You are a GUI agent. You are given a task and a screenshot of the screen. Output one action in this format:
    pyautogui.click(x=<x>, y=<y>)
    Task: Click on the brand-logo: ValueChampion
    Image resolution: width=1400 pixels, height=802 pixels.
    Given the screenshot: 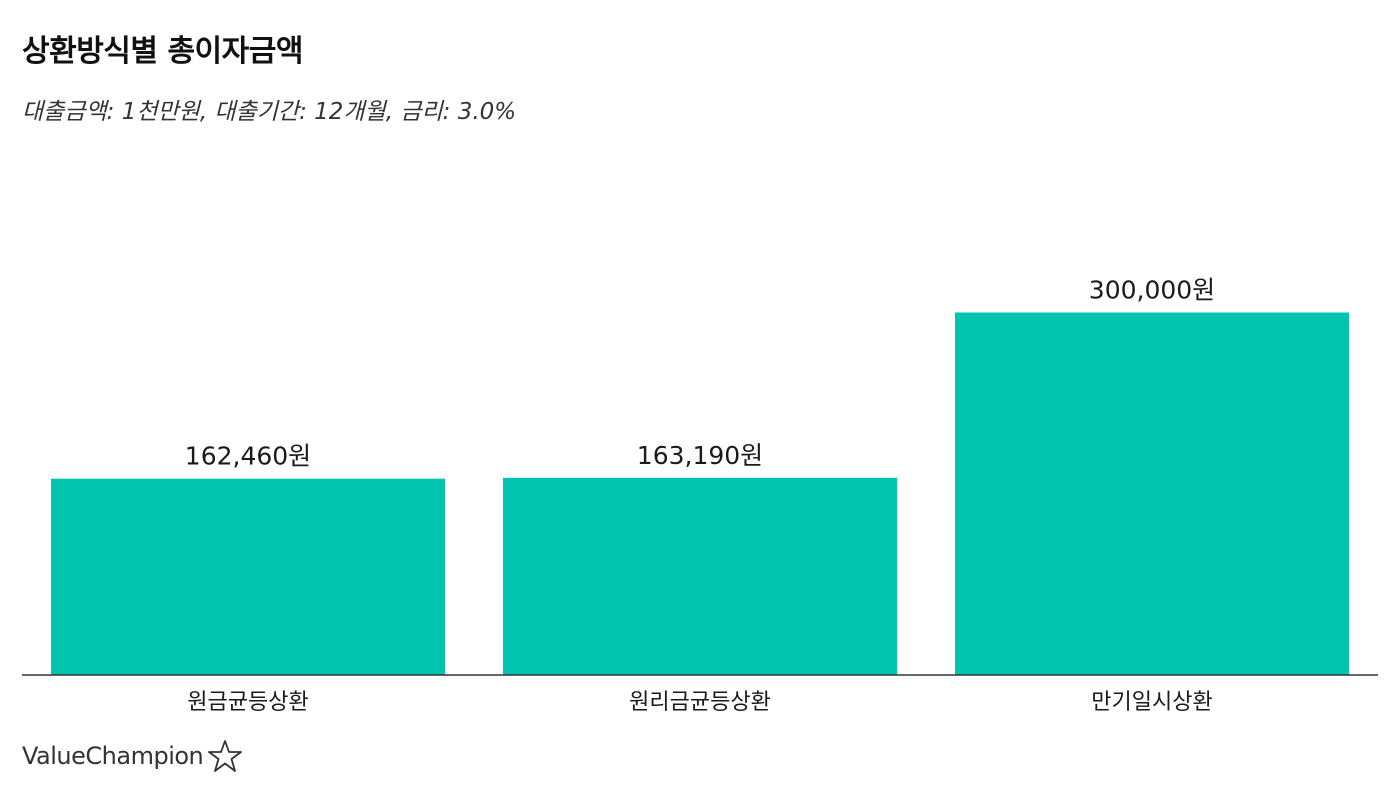 What is the action you would take?
    pyautogui.click(x=132, y=756)
    